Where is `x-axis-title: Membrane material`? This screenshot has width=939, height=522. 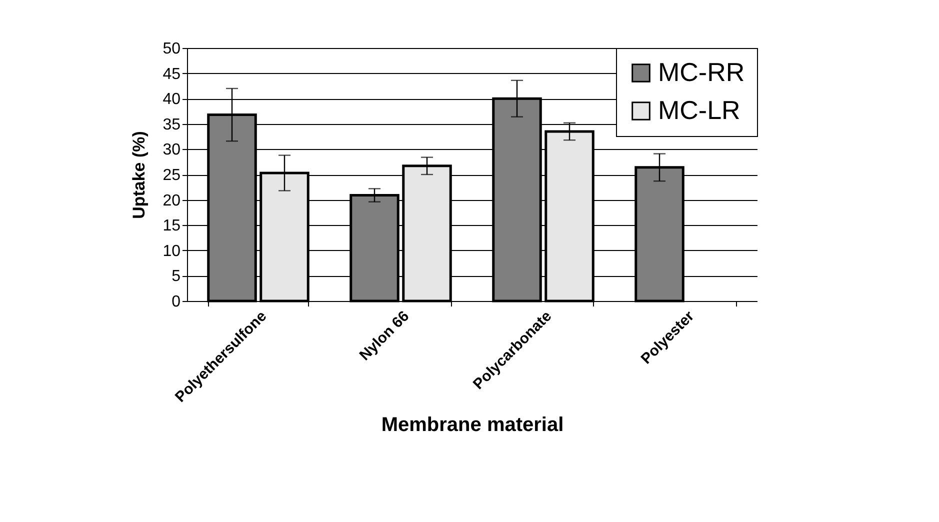 x-axis-title: Membrane material is located at coordinates (472, 425).